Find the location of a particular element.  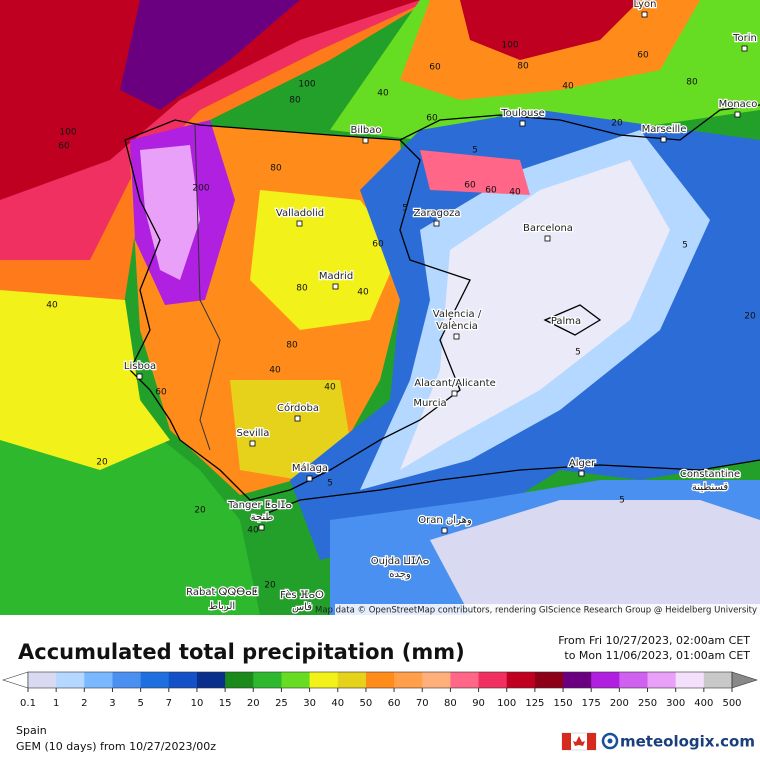

legend-tick-label: 1 is located at coordinates (56, 703).